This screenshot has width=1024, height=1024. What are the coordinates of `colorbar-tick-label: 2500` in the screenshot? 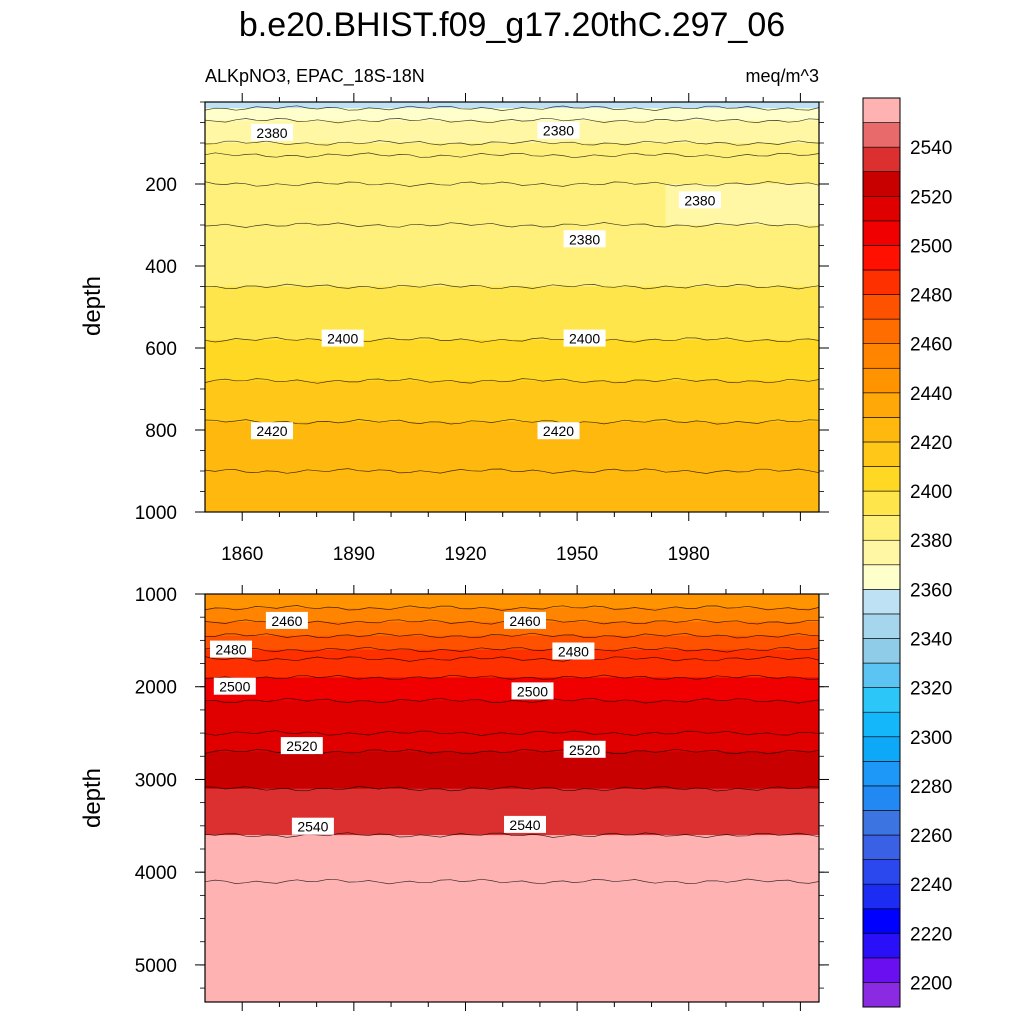 It's located at (931, 246).